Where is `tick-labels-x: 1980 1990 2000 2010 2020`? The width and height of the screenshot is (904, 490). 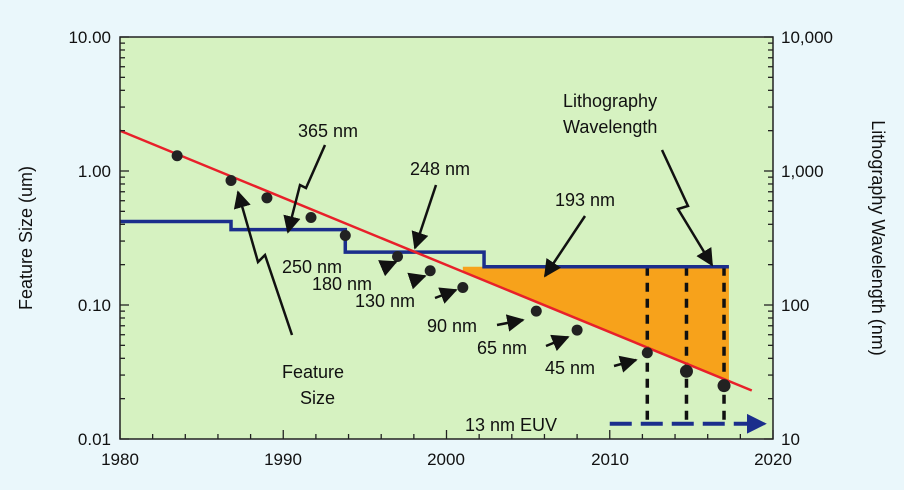 tick-labels-x: 1980 1990 2000 2010 2020 is located at coordinates (446, 459).